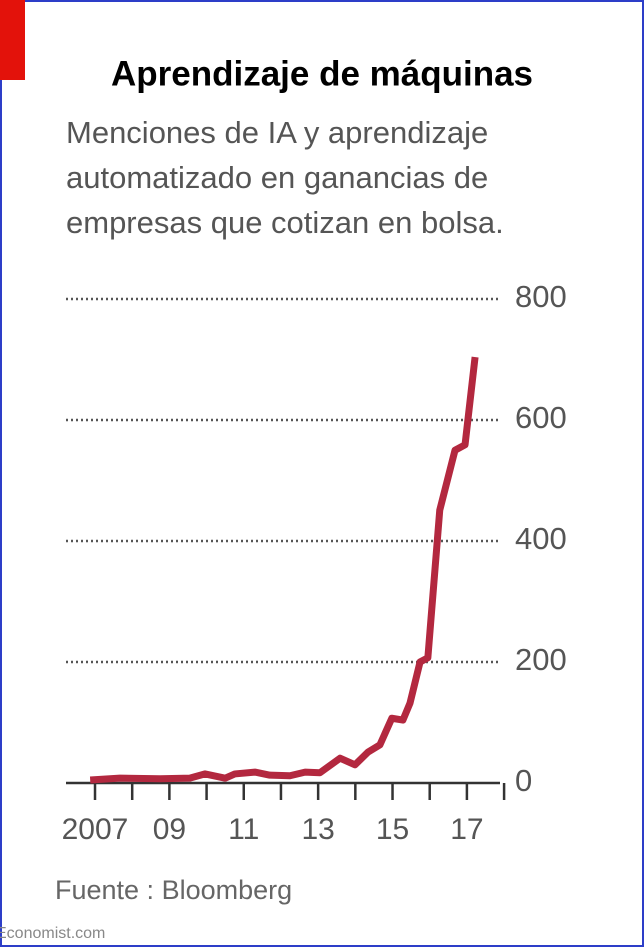 The width and height of the screenshot is (644, 947). I want to click on x-tick-label: 11, so click(243, 829).